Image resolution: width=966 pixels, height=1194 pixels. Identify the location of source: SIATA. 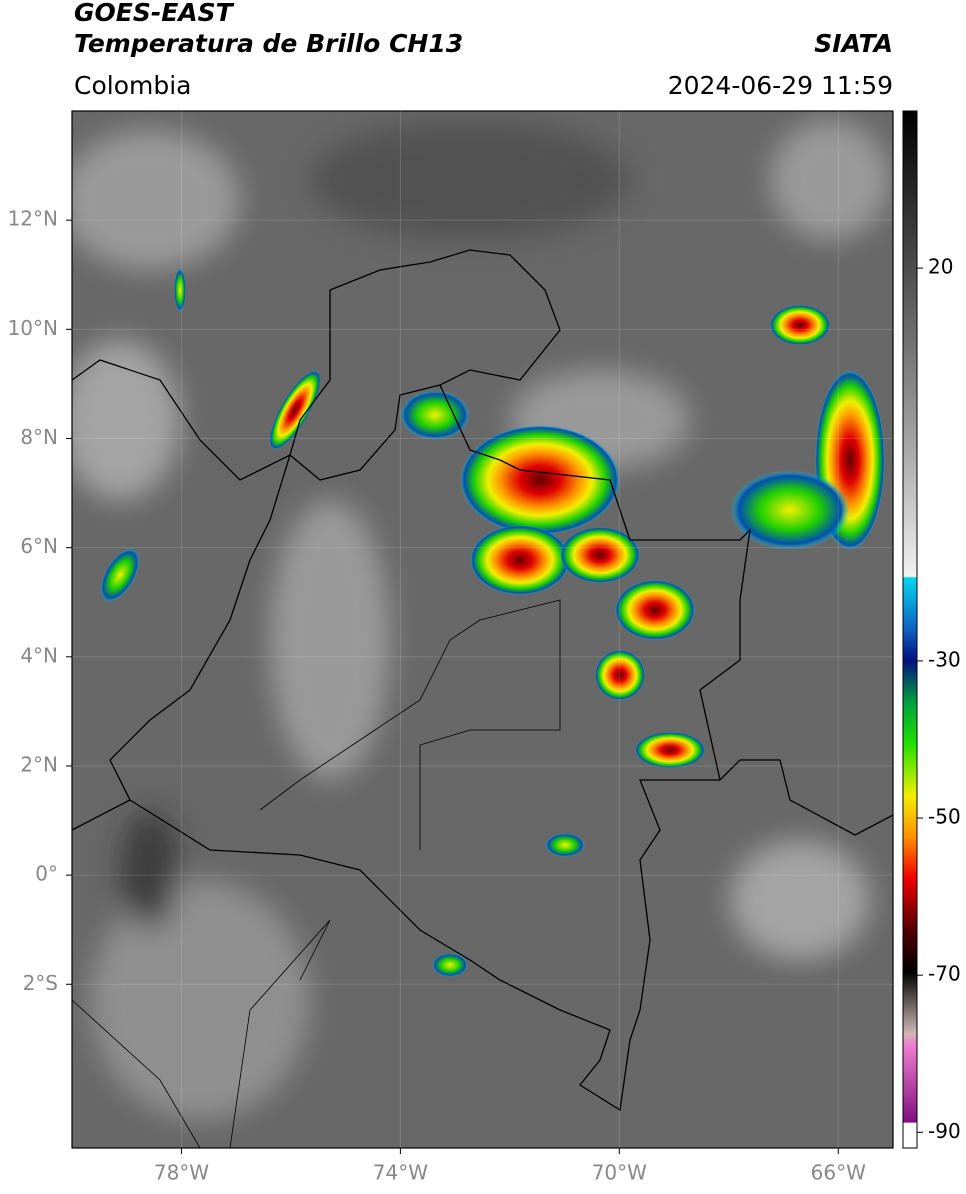
(853, 43).